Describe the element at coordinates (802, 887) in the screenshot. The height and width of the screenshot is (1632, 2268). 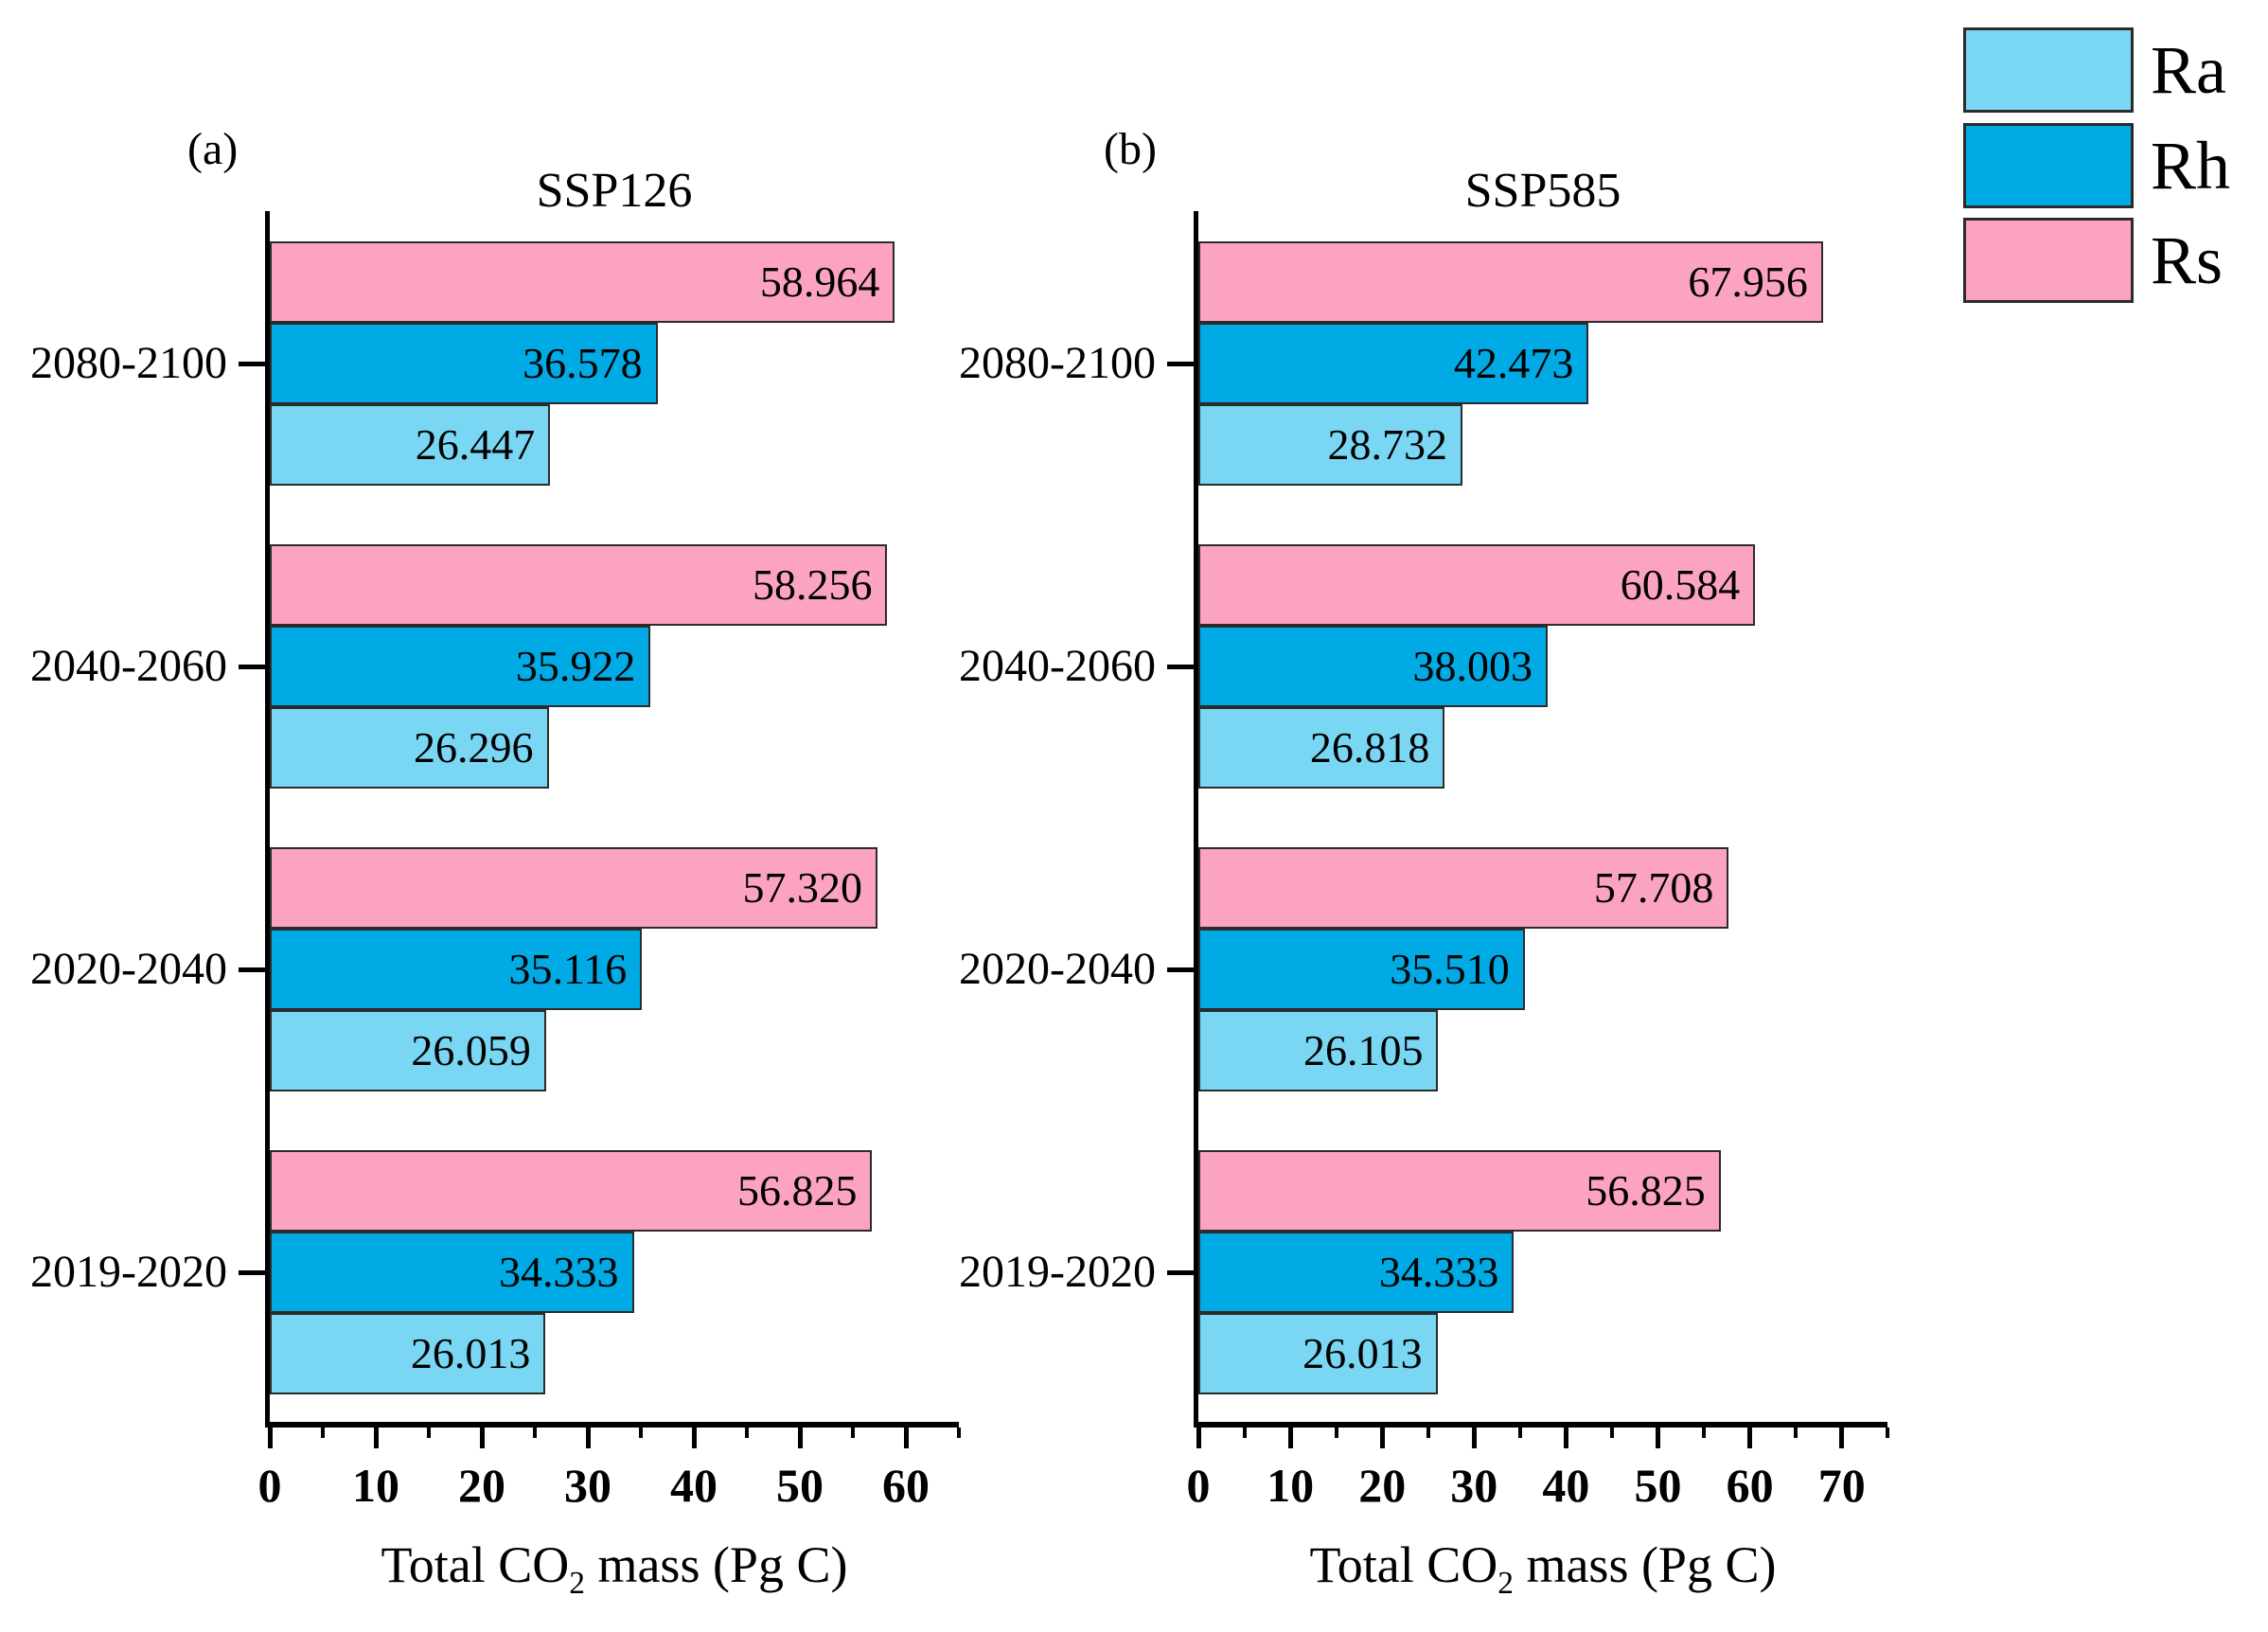
I see `bar-value-label: 57.320` at that location.